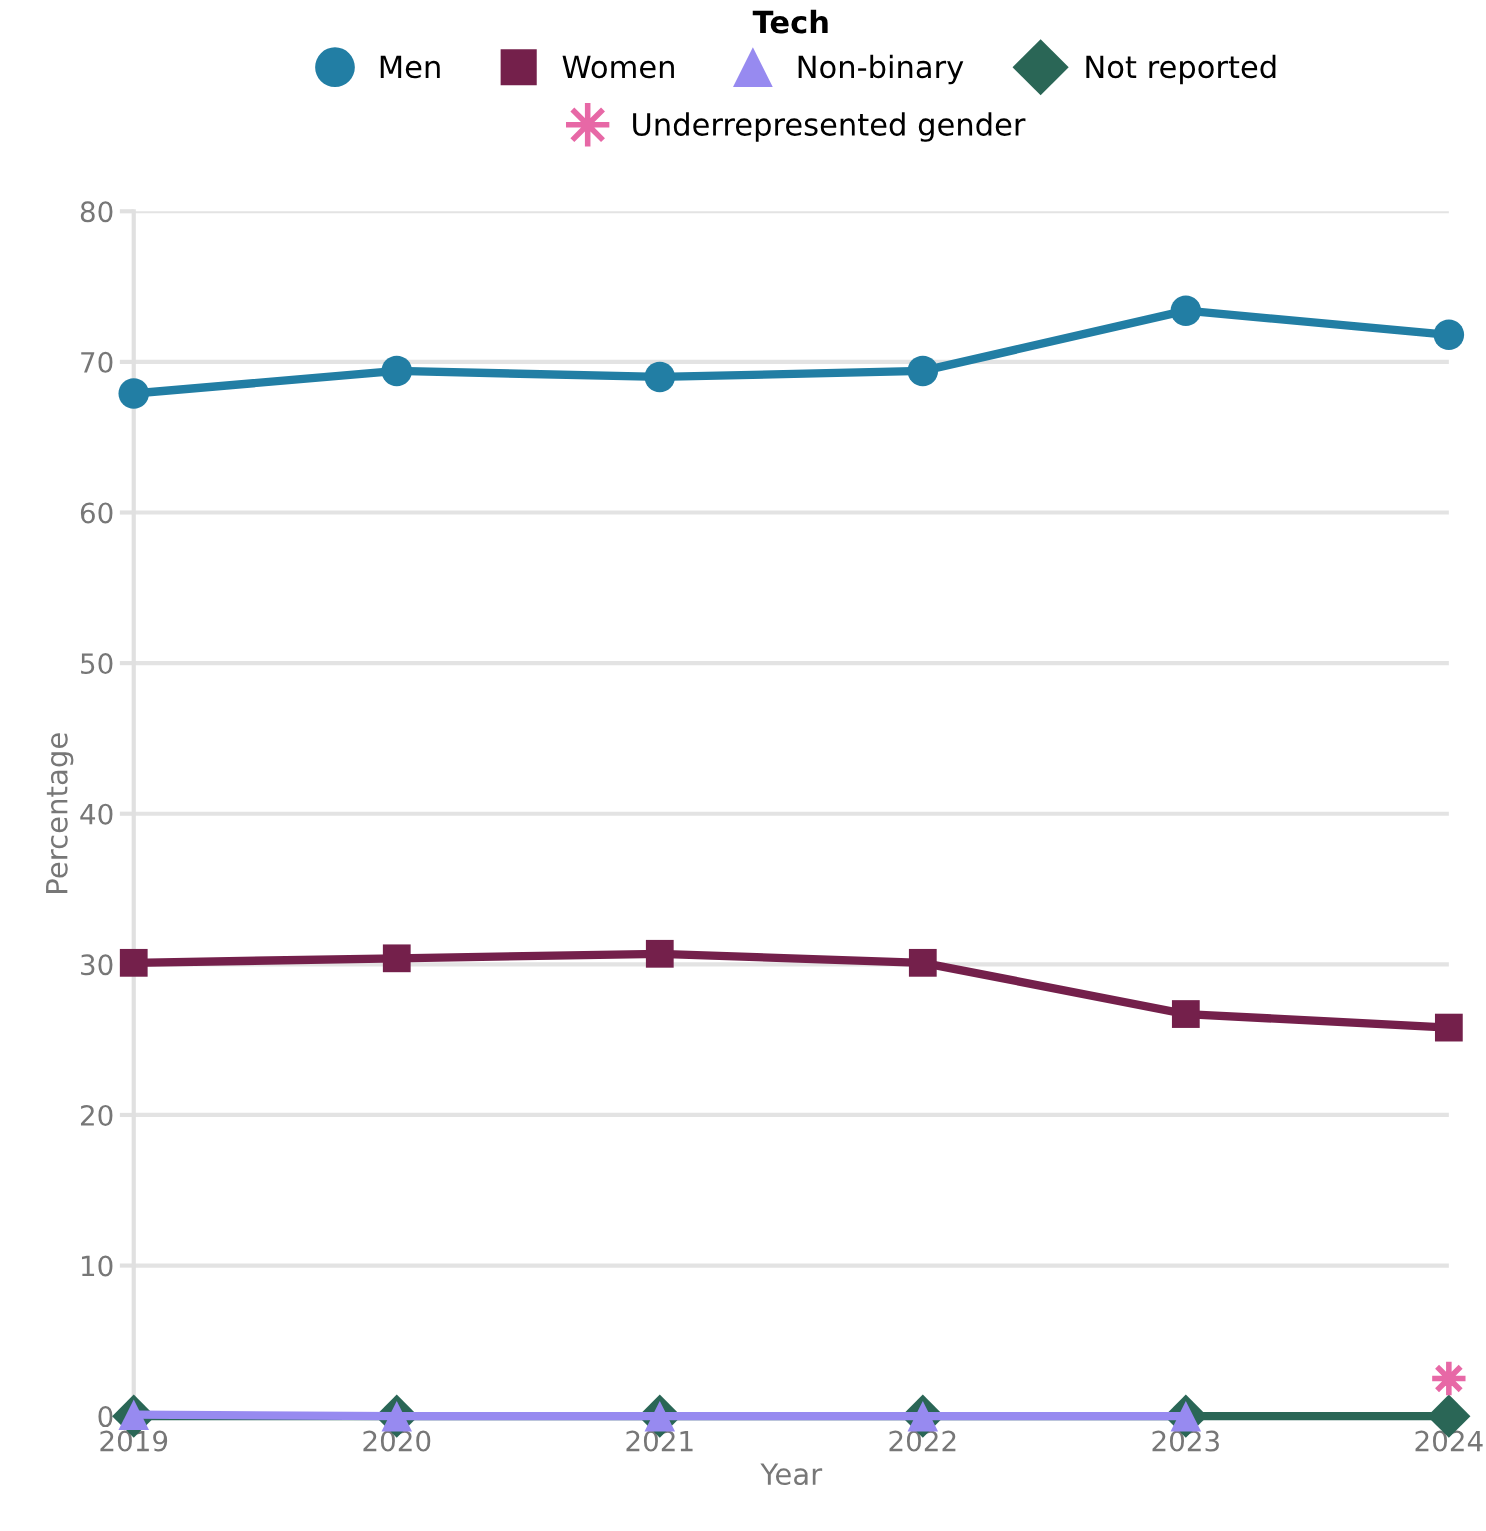 This screenshot has width=1486, height=1531. Describe the element at coordinates (97, 965) in the screenshot. I see `y-tick-label: 30` at that location.